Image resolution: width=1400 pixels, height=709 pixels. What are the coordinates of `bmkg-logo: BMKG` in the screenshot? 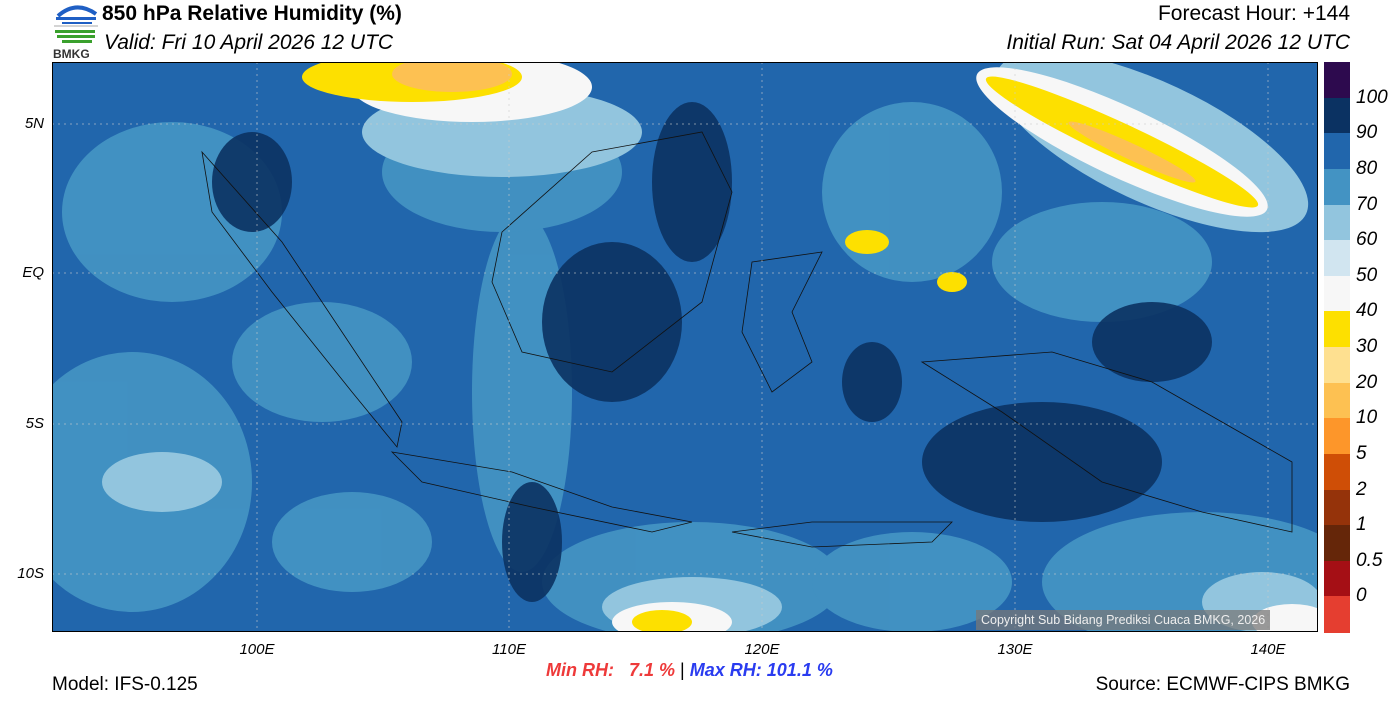 It's located at (76, 31).